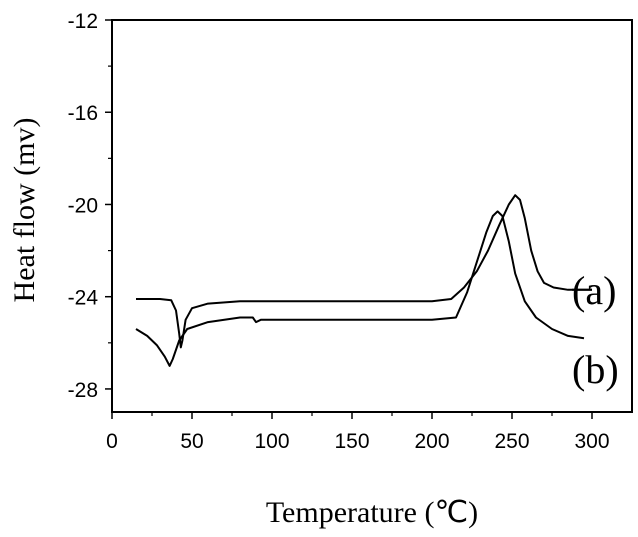  Describe the element at coordinates (595, 330) in the screenshot. I see `series-labels: (a) (b)` at that location.